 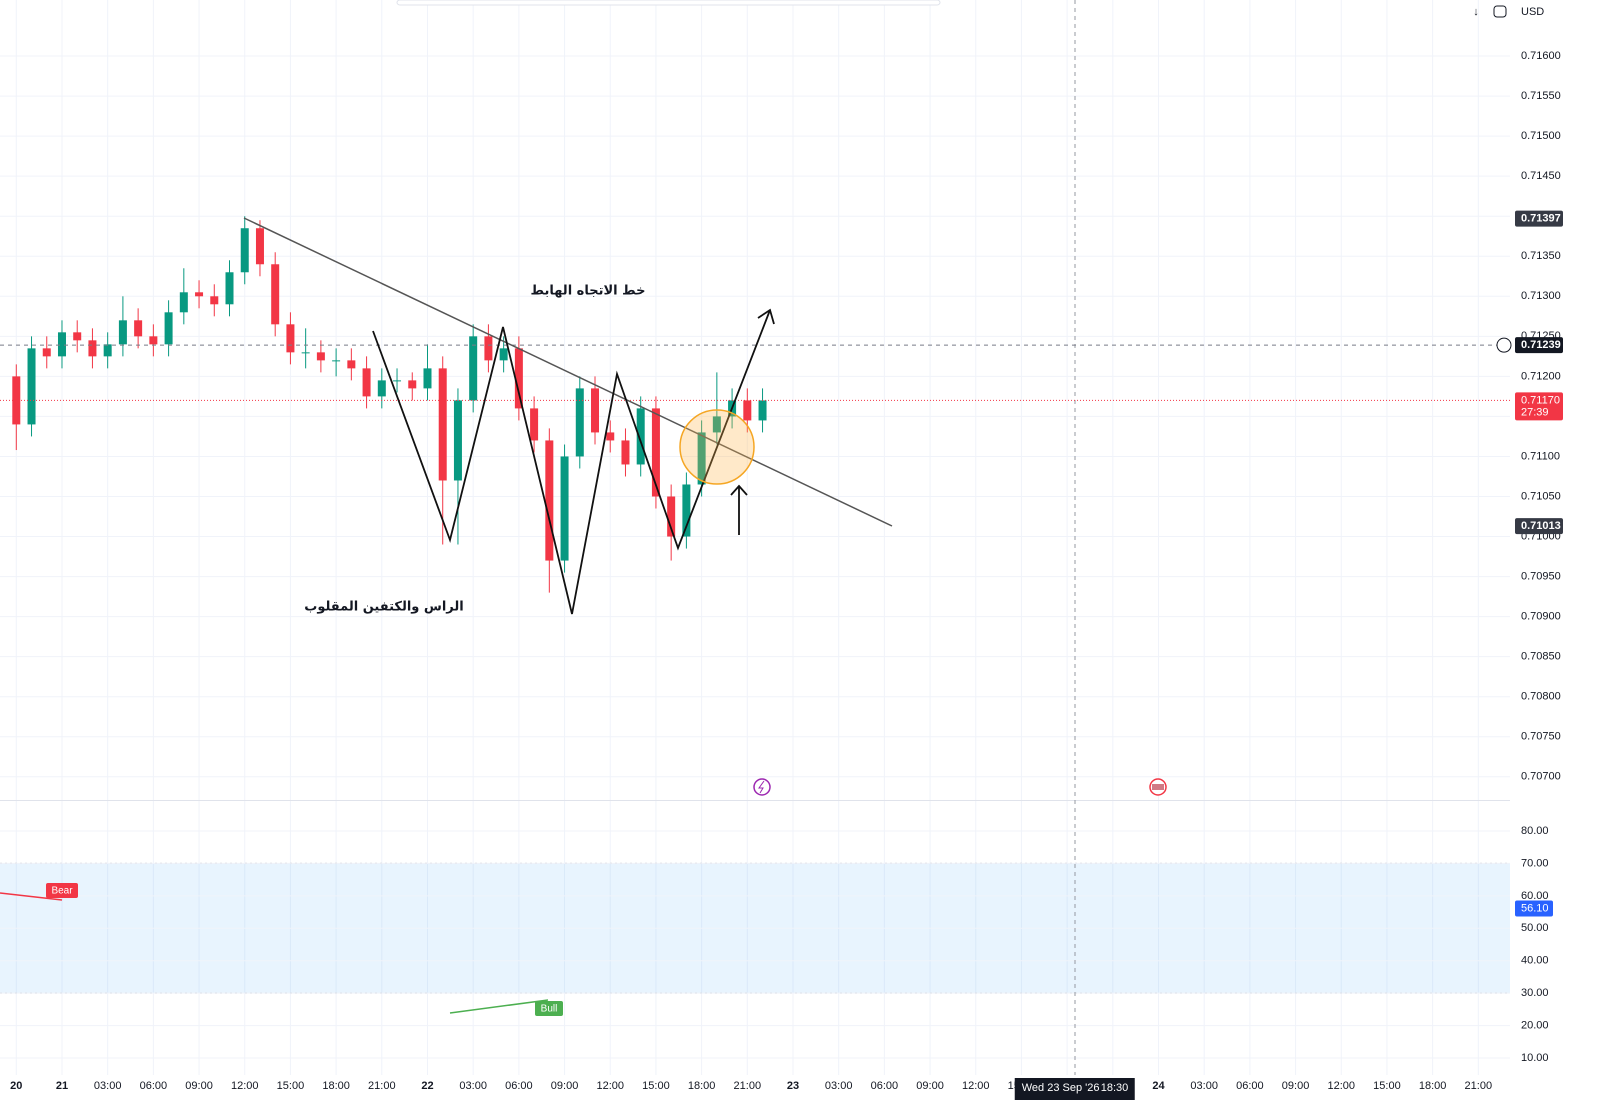 What do you see at coordinates (1504, 345) in the screenshot?
I see `plus-icon` at bounding box center [1504, 345].